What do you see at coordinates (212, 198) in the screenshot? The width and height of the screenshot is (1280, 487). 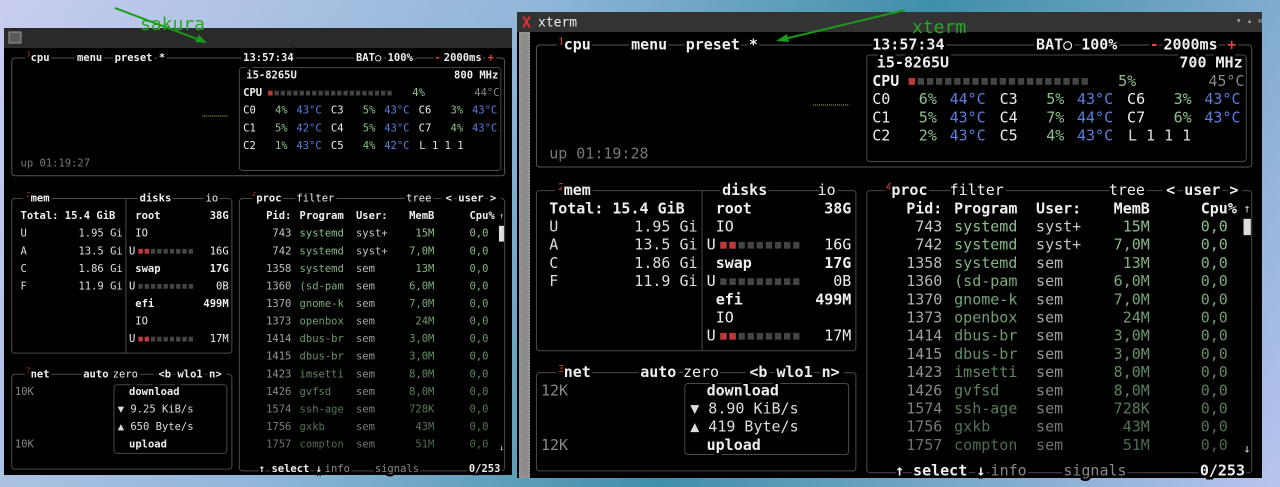 I see `io-toggle: io` at bounding box center [212, 198].